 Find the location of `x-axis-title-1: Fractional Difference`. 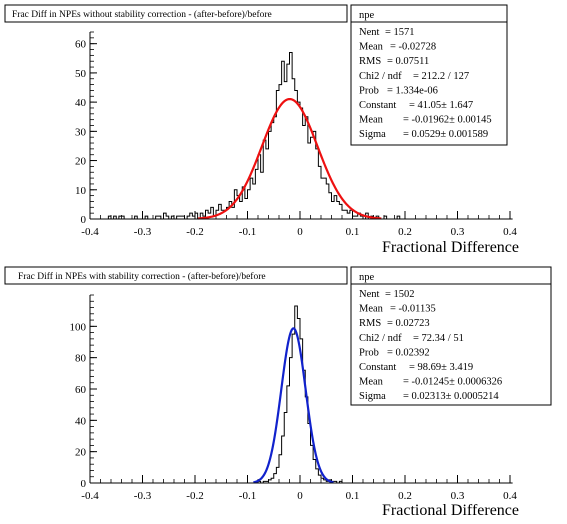

x-axis-title-1: Fractional Difference is located at coordinates (450, 247).